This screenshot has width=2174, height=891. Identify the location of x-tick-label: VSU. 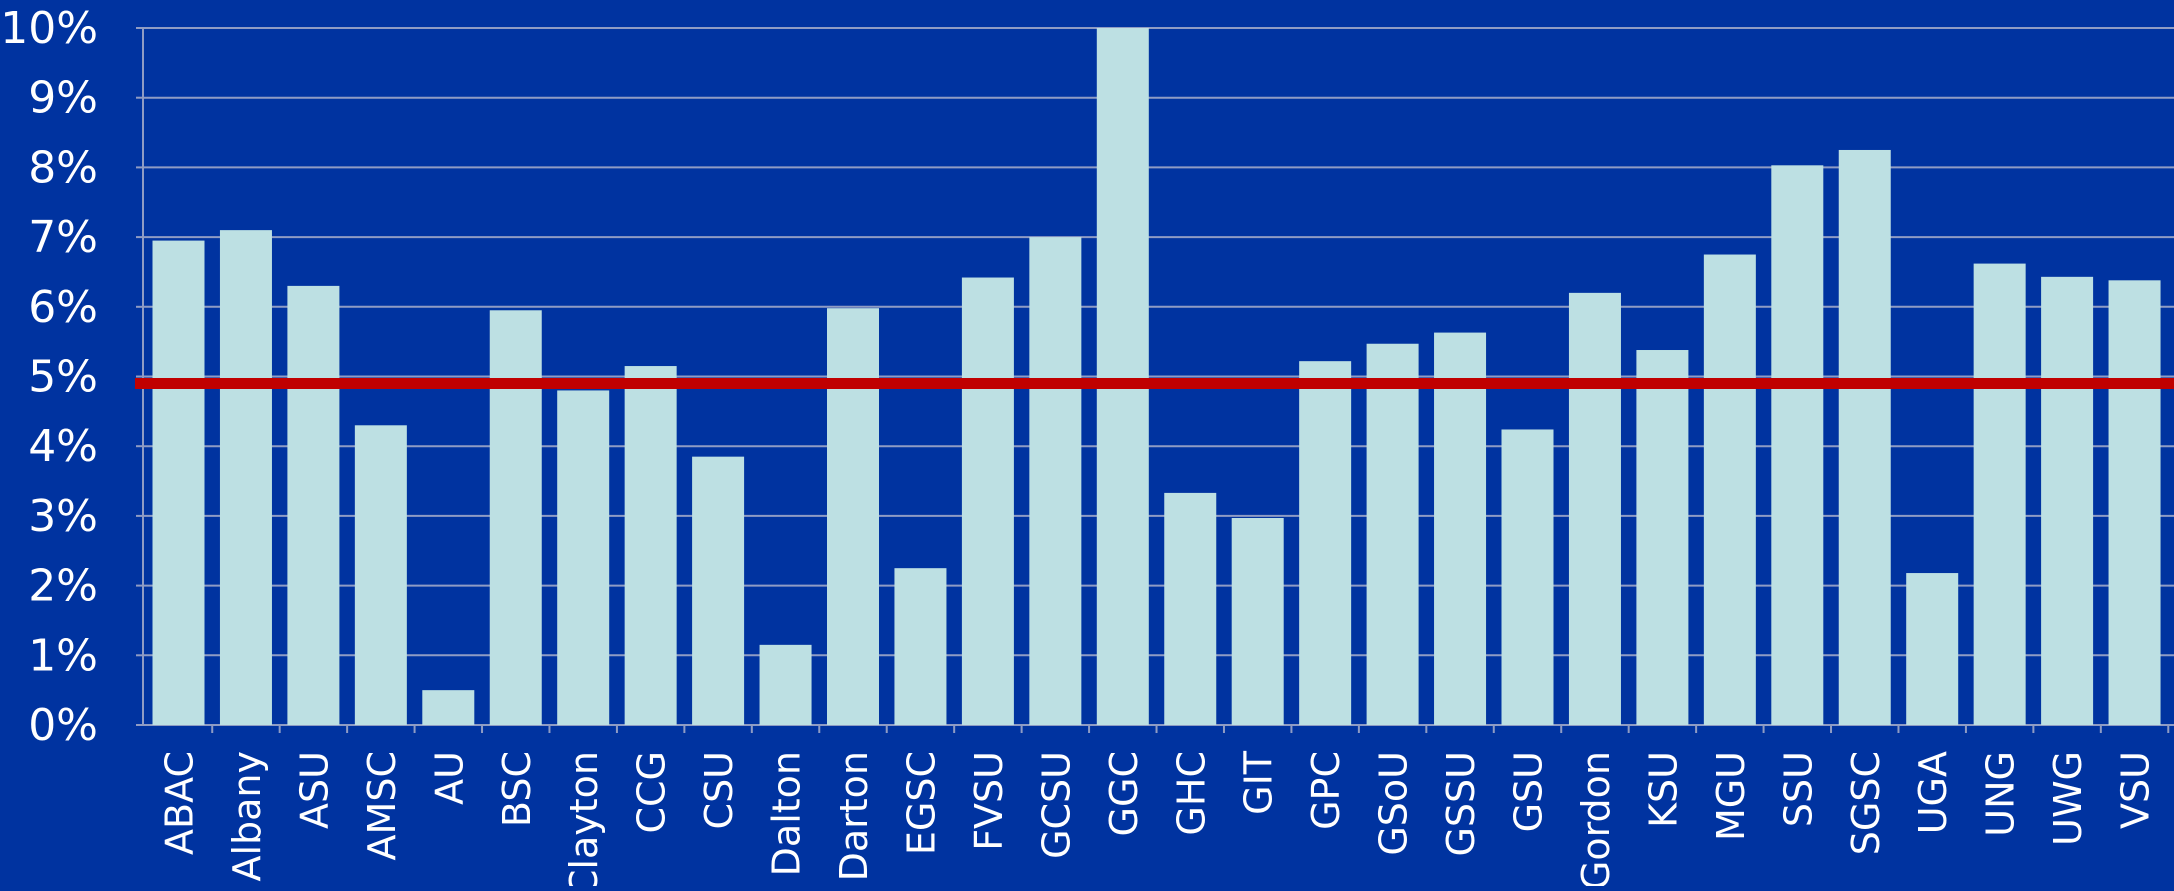
(2136, 790).